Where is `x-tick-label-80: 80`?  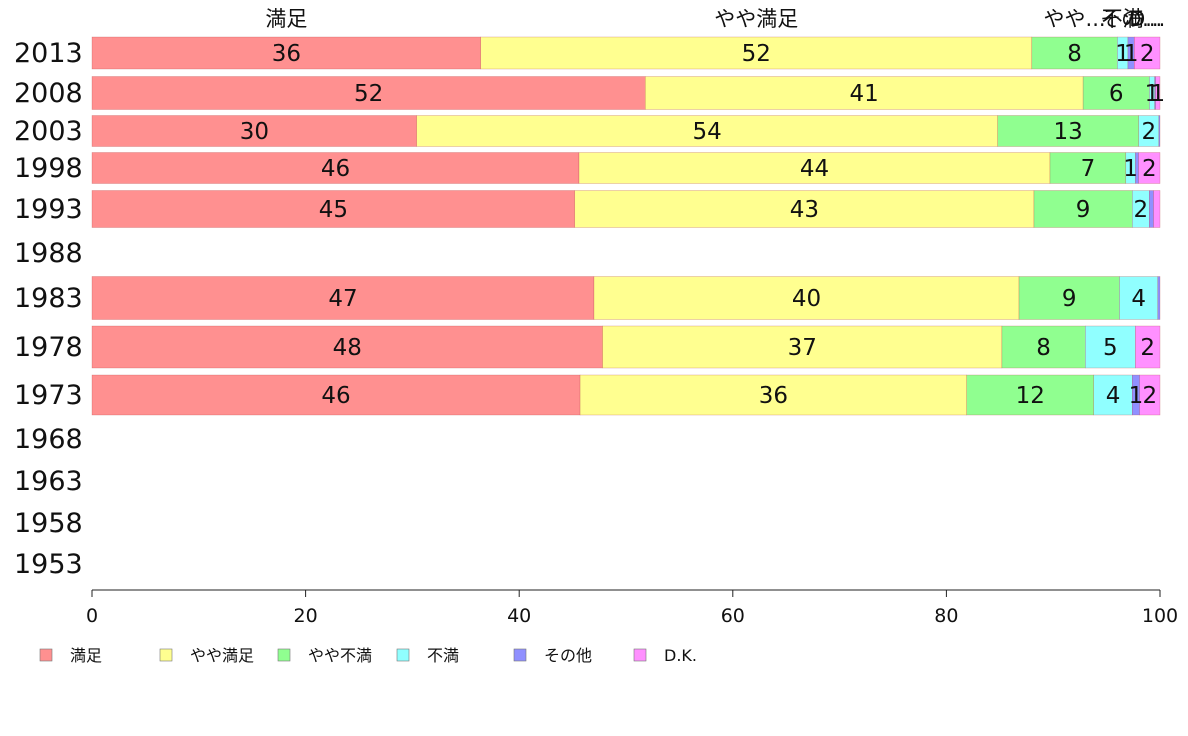
x-tick-label-80: 80 is located at coordinates (946, 616).